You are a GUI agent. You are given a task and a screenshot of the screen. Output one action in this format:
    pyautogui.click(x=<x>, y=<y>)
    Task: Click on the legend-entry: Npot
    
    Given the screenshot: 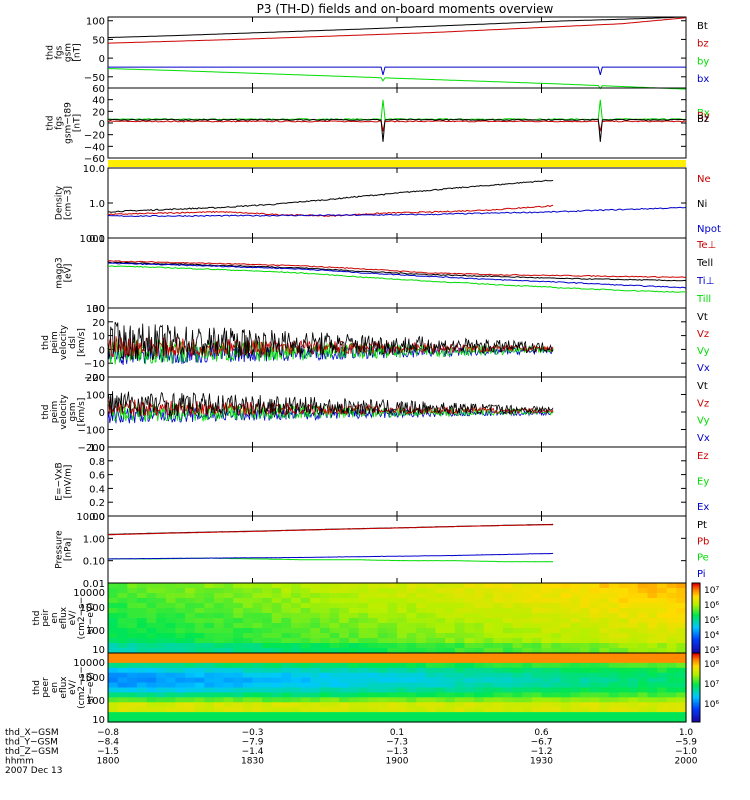 What is the action you would take?
    pyautogui.click(x=709, y=229)
    